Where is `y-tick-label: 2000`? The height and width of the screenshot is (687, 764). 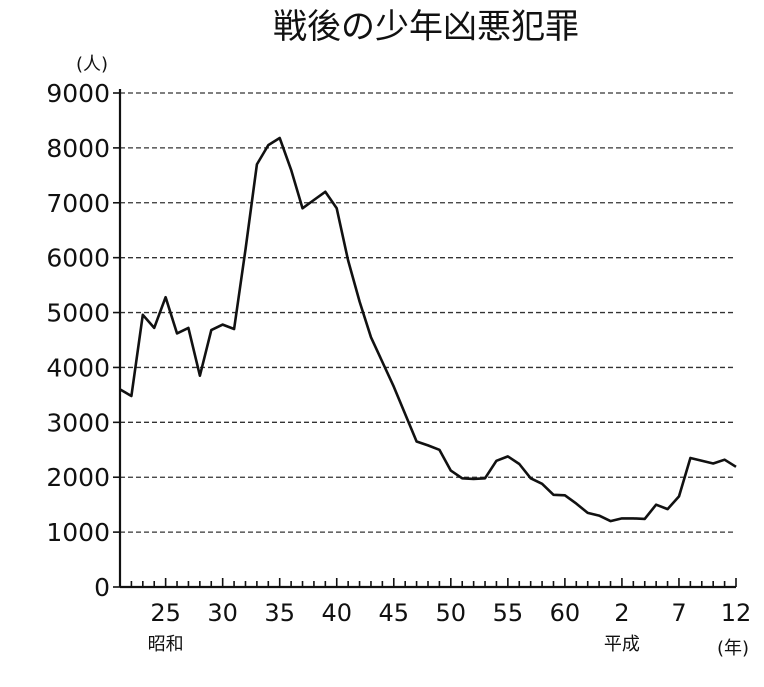 y-tick-label: 2000 is located at coordinates (78, 477).